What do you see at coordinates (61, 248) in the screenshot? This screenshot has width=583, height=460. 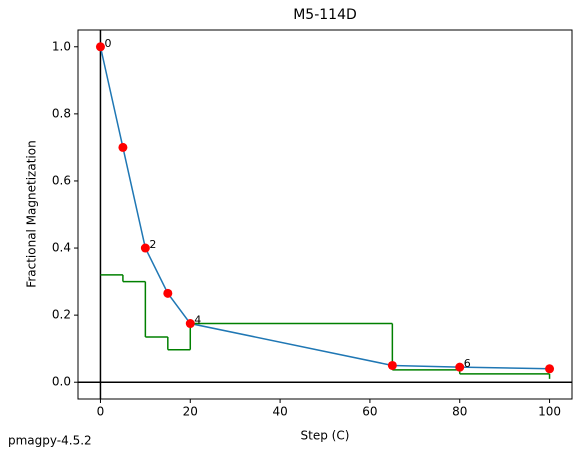 I see `y-tick-label: 0.4` at bounding box center [61, 248].